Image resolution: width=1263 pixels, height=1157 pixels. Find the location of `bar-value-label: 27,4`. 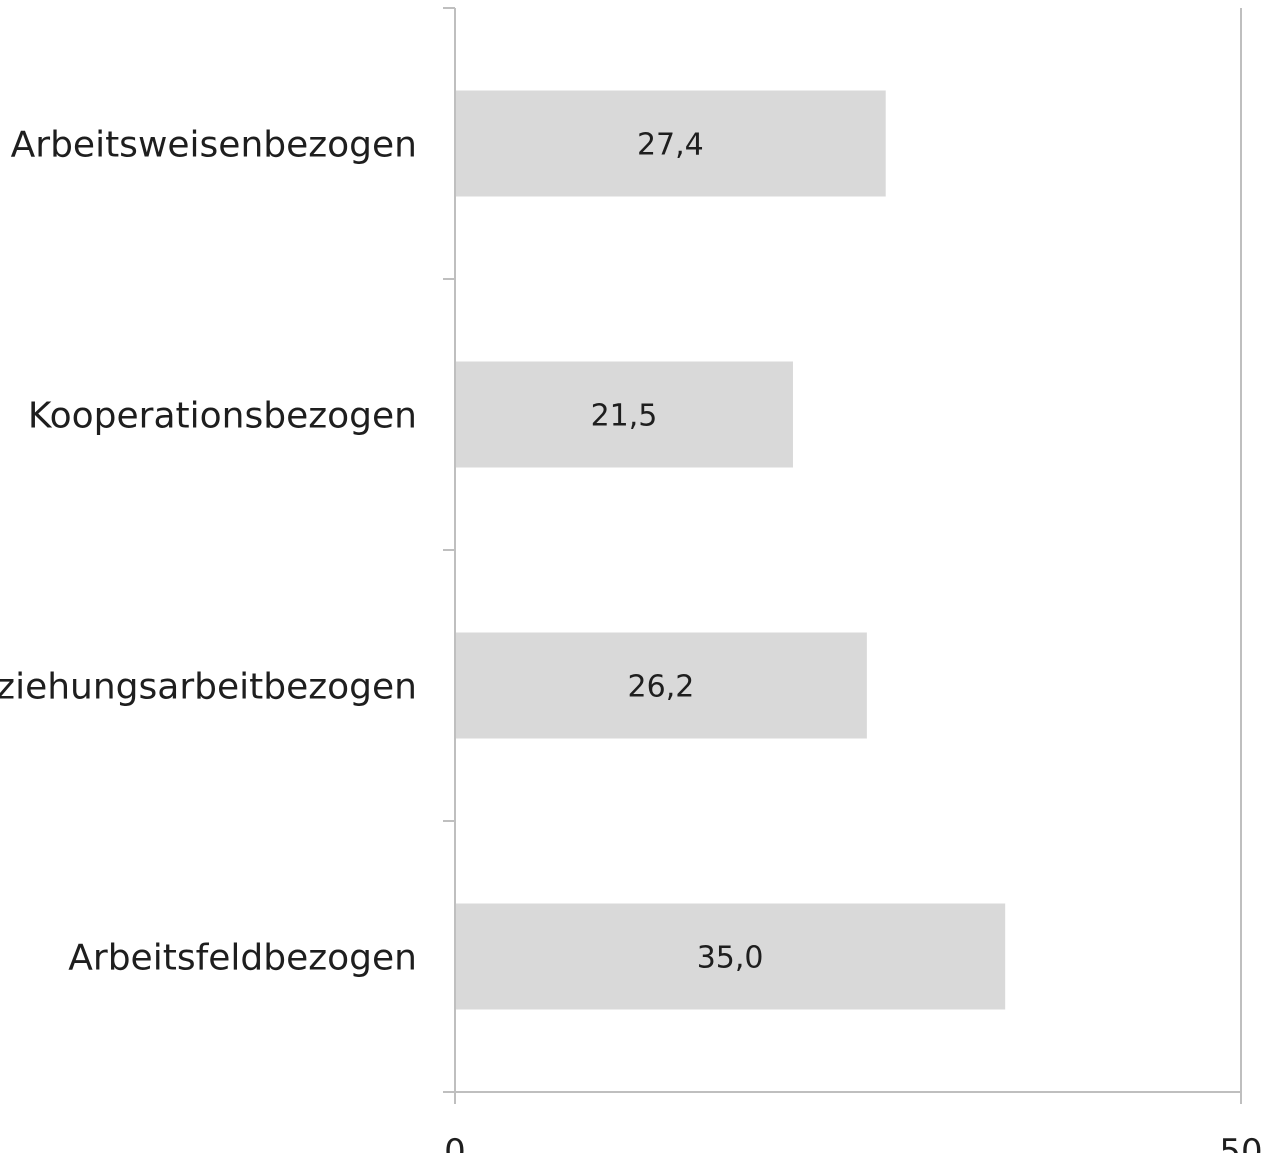

bar-value-label: 27,4 is located at coordinates (670, 145).